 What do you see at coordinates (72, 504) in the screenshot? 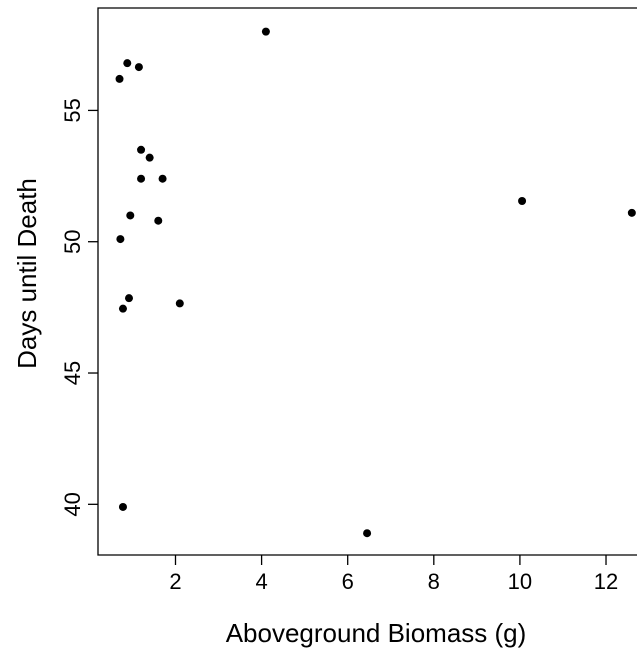
I see `y-tick-label: 40` at bounding box center [72, 504].